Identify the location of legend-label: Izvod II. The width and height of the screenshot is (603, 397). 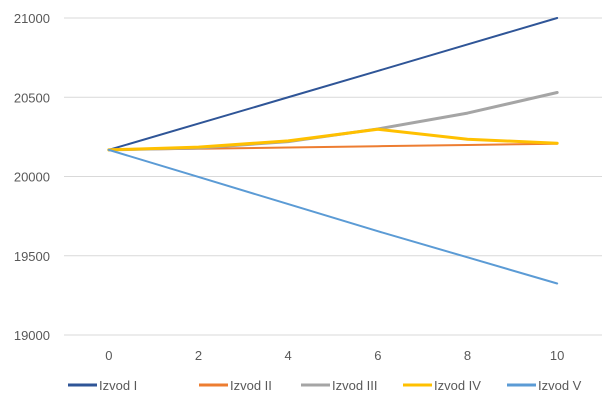
(251, 385).